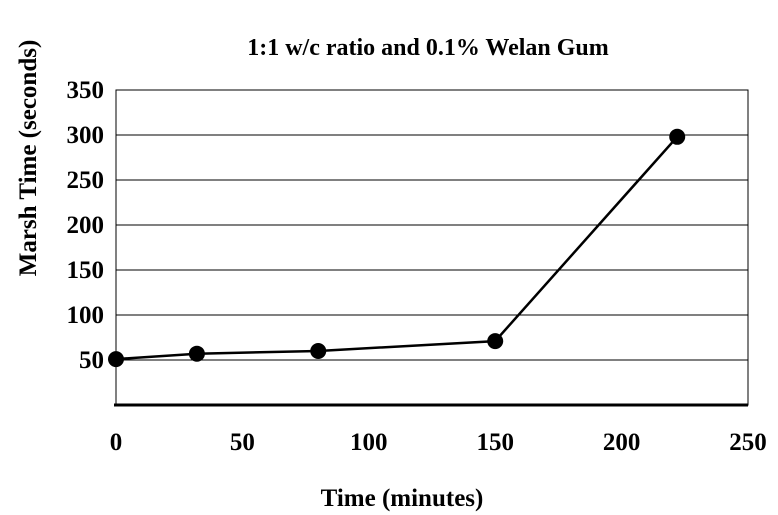  I want to click on x-tick-label: 250, so click(748, 442).